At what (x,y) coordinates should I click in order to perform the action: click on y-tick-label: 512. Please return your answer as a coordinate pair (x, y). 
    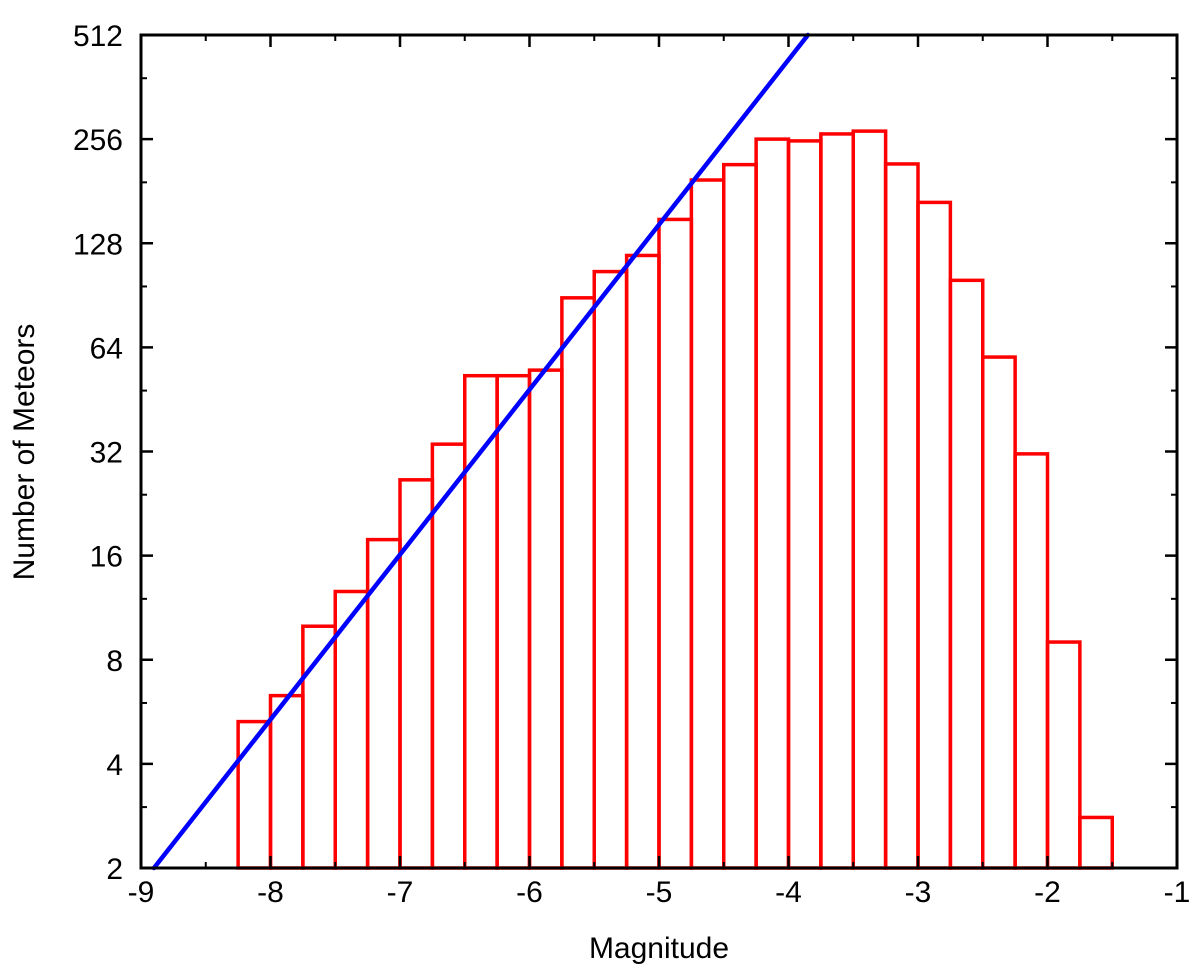
    Looking at the image, I should click on (98, 36).